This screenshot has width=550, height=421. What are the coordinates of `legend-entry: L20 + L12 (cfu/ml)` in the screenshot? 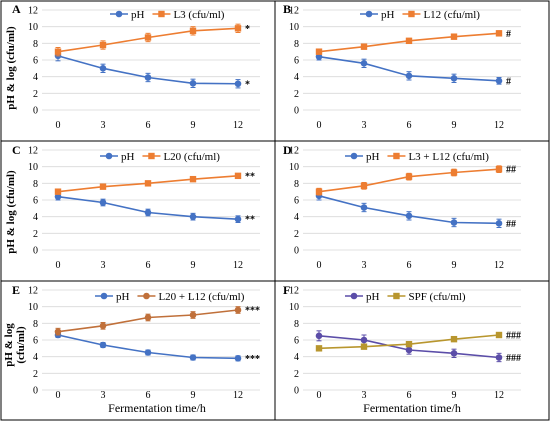 It's located at (201, 297).